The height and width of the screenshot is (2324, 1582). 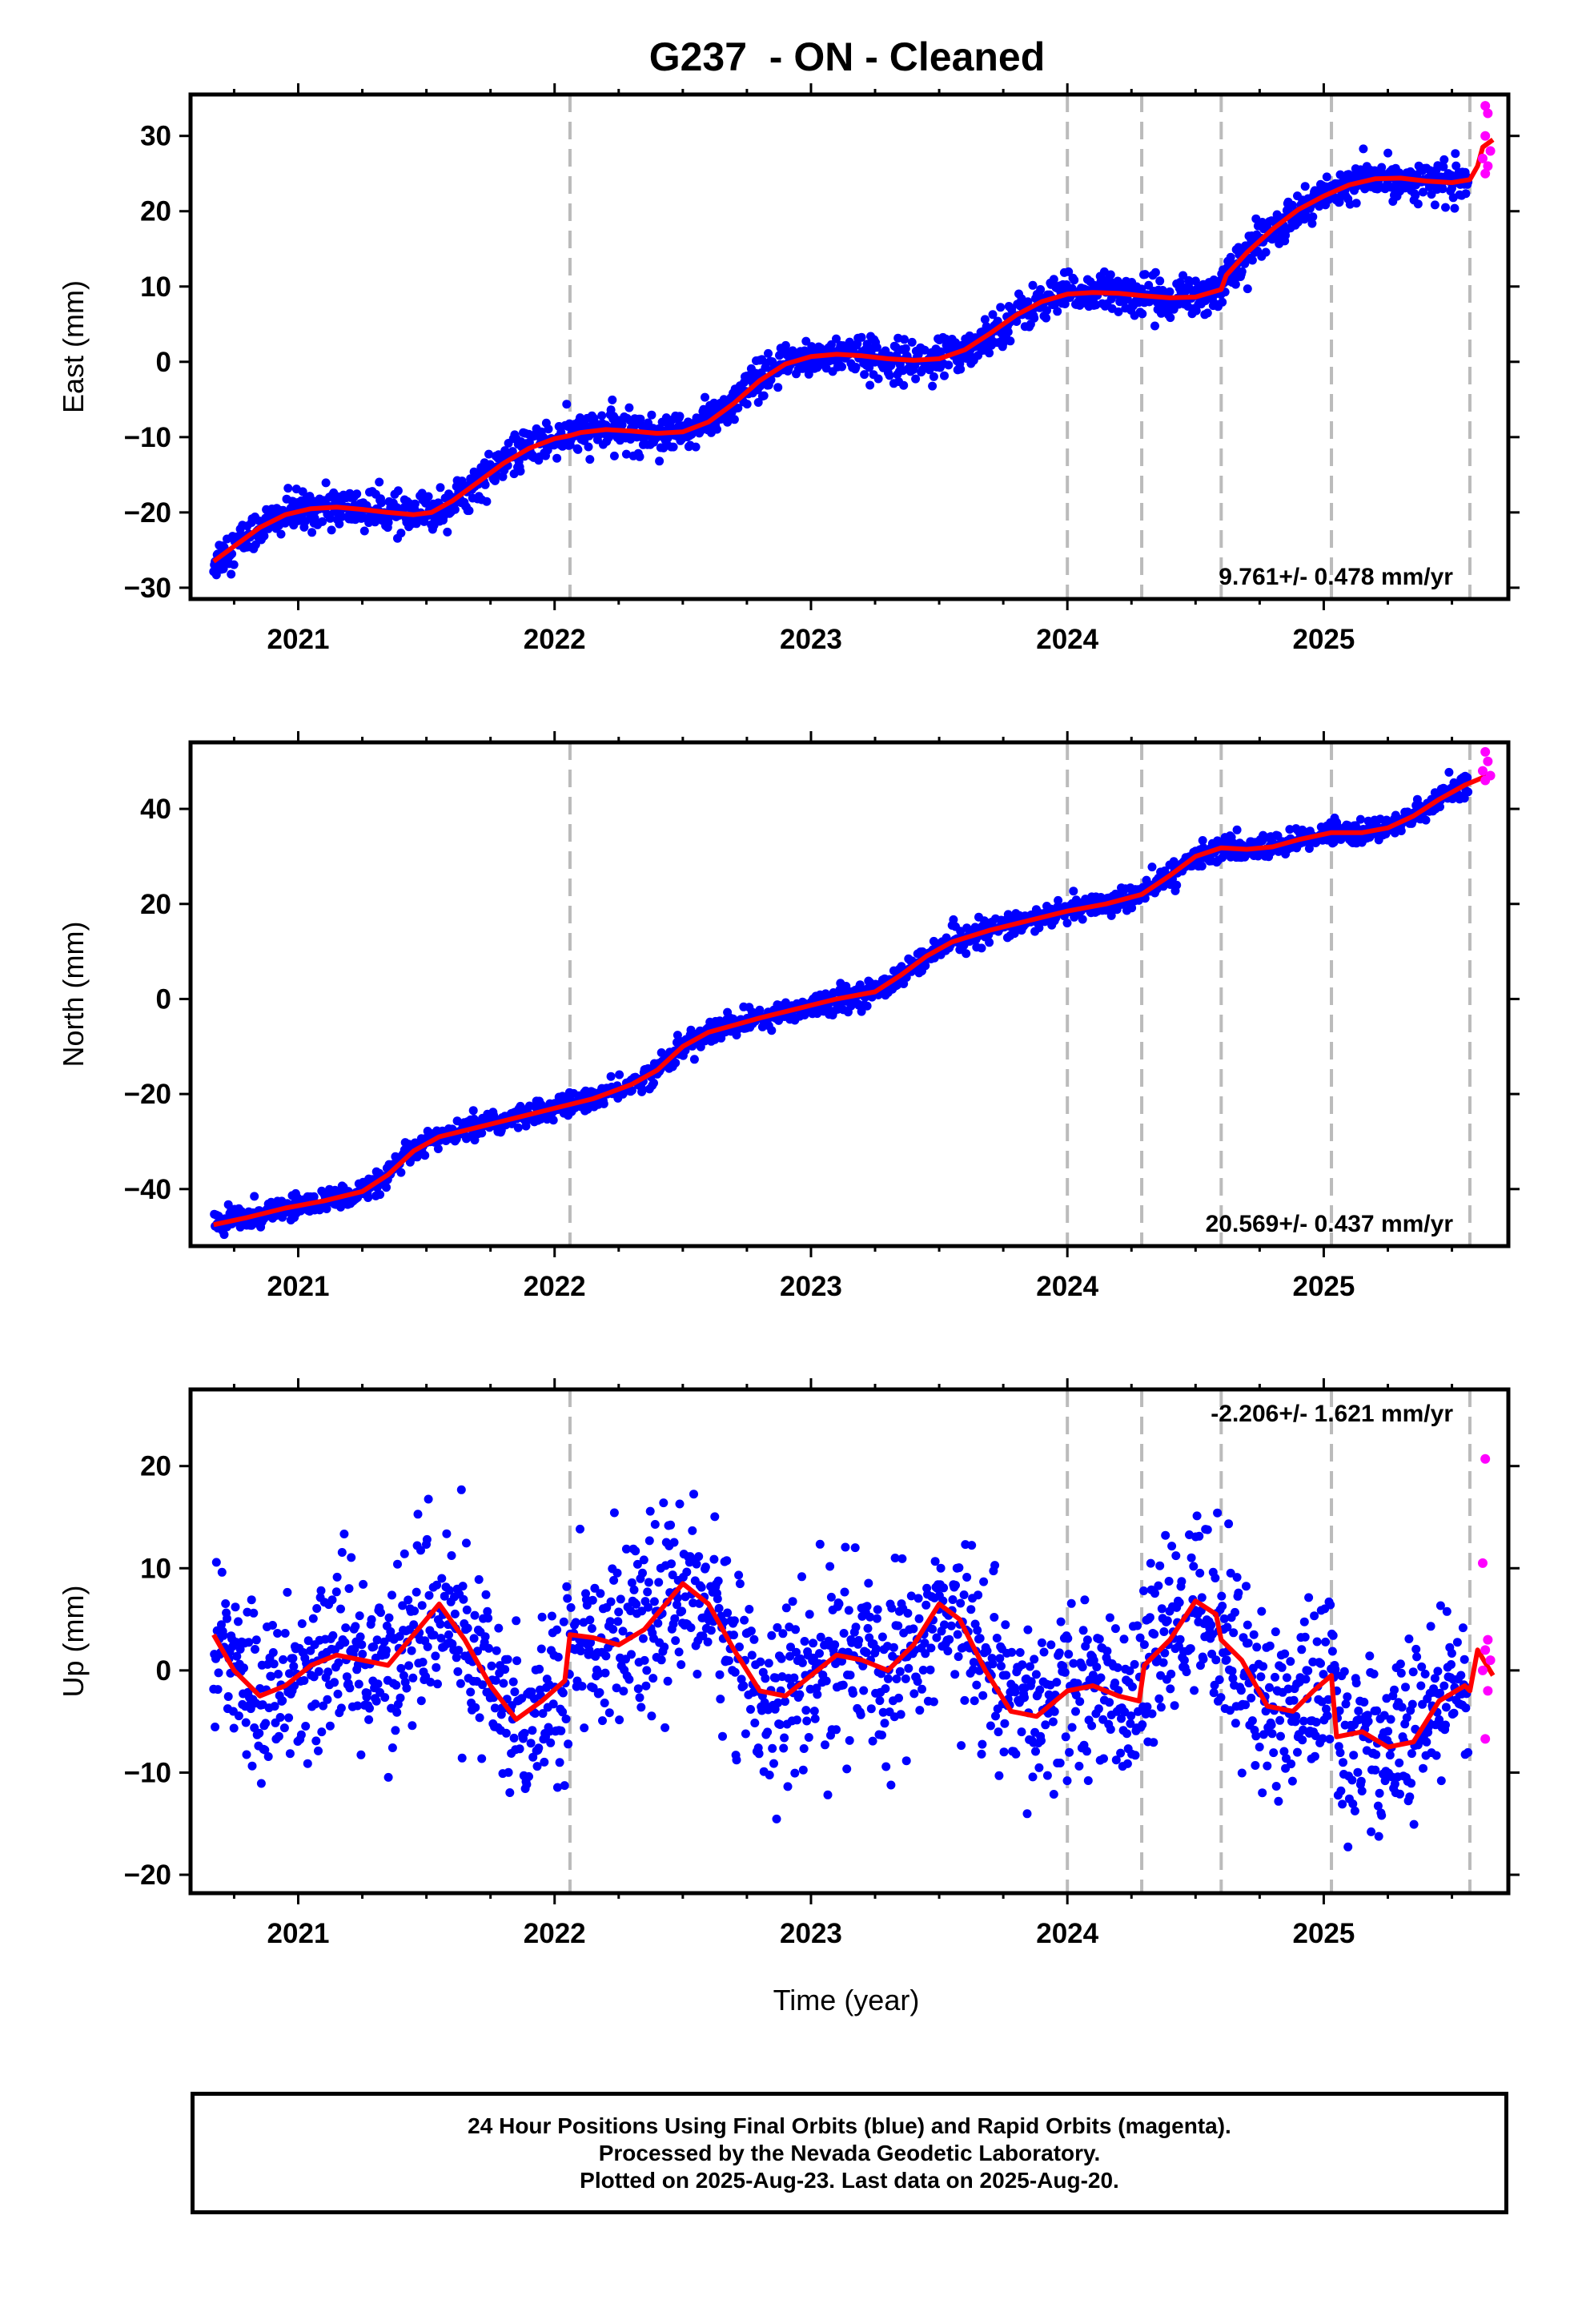 What do you see at coordinates (147, 1189) in the screenshot?
I see `y-tick-label: −40` at bounding box center [147, 1189].